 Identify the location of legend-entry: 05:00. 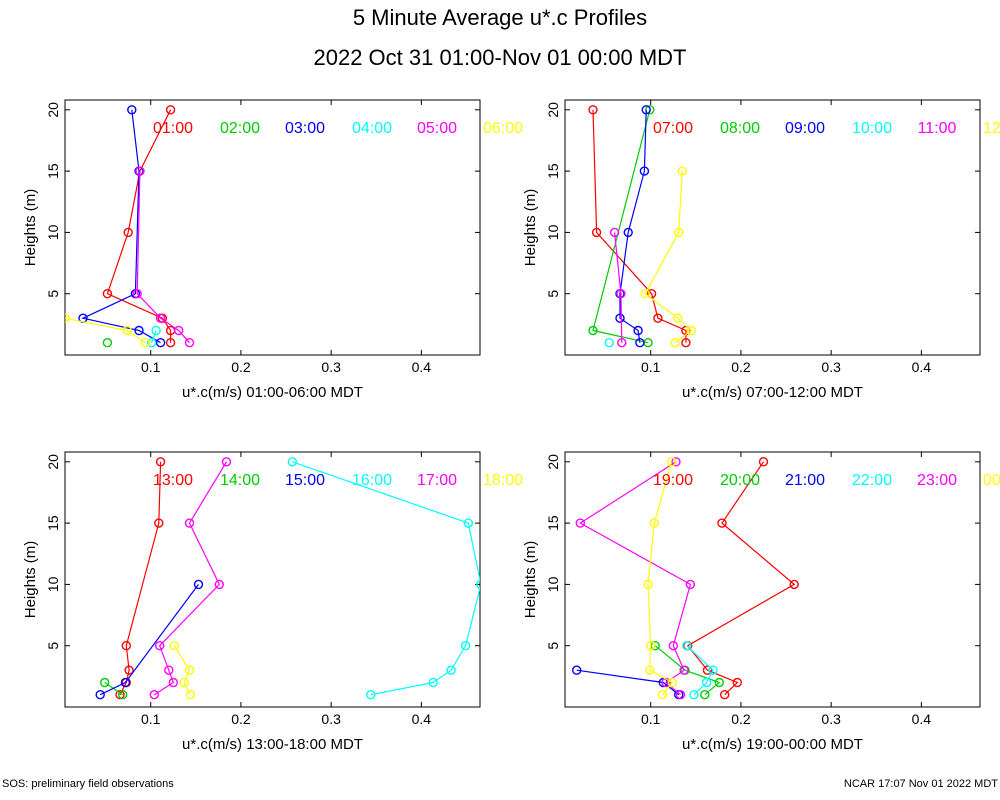
(437, 128).